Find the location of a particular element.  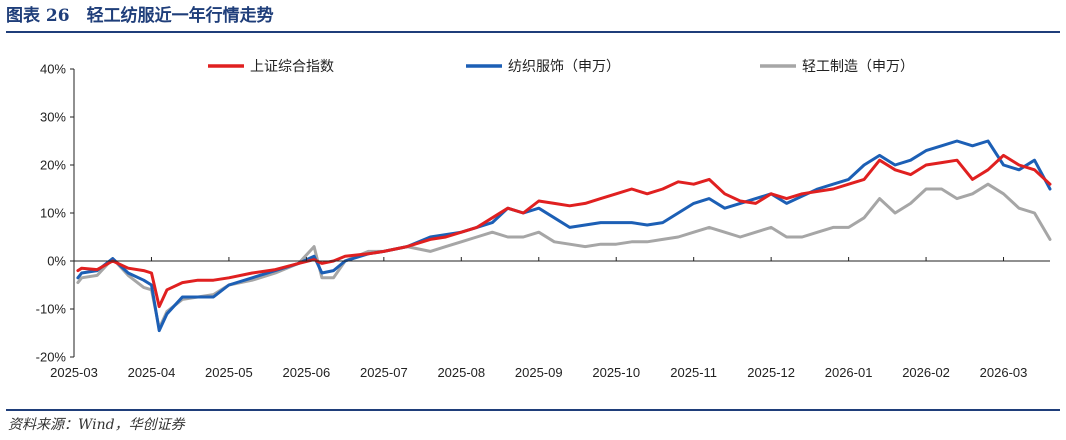

figure-title: 图表 26 轻工纺服近一年行情走势 is located at coordinates (140, 16).